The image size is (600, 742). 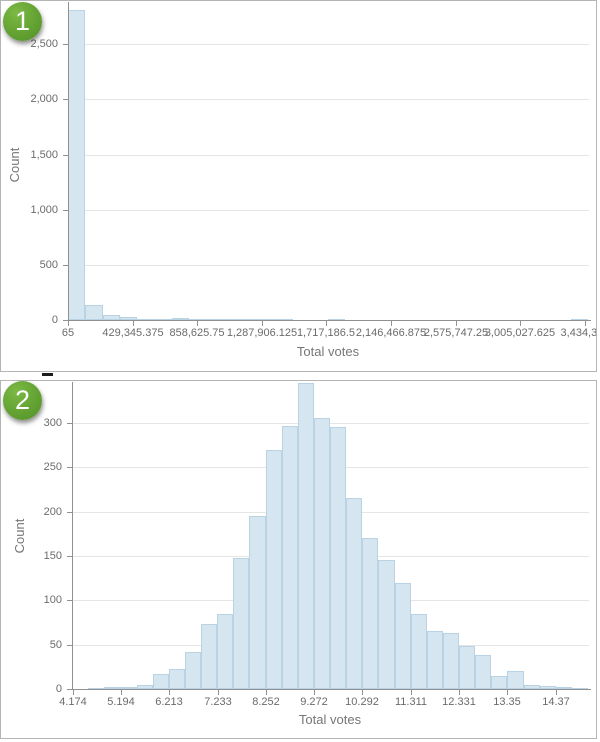 I want to click on x-tick-label: 1,287,906.125, so click(x=262, y=333).